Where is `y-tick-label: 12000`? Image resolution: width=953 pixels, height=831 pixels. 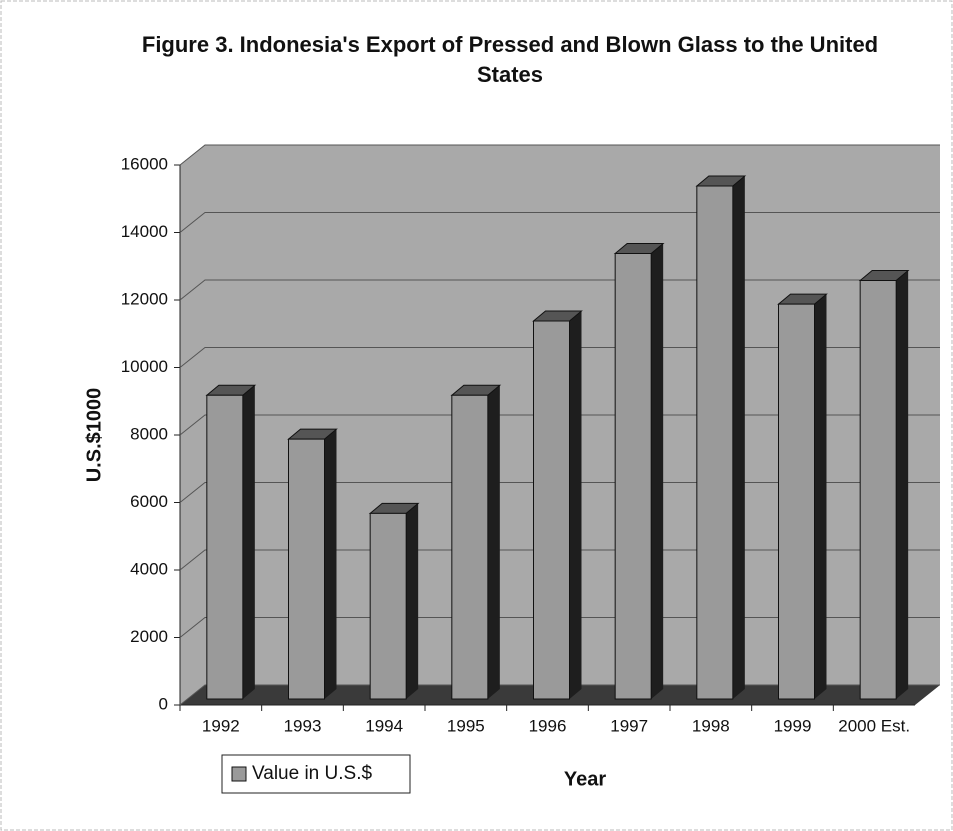 y-tick-label: 12000 is located at coordinates (144, 298).